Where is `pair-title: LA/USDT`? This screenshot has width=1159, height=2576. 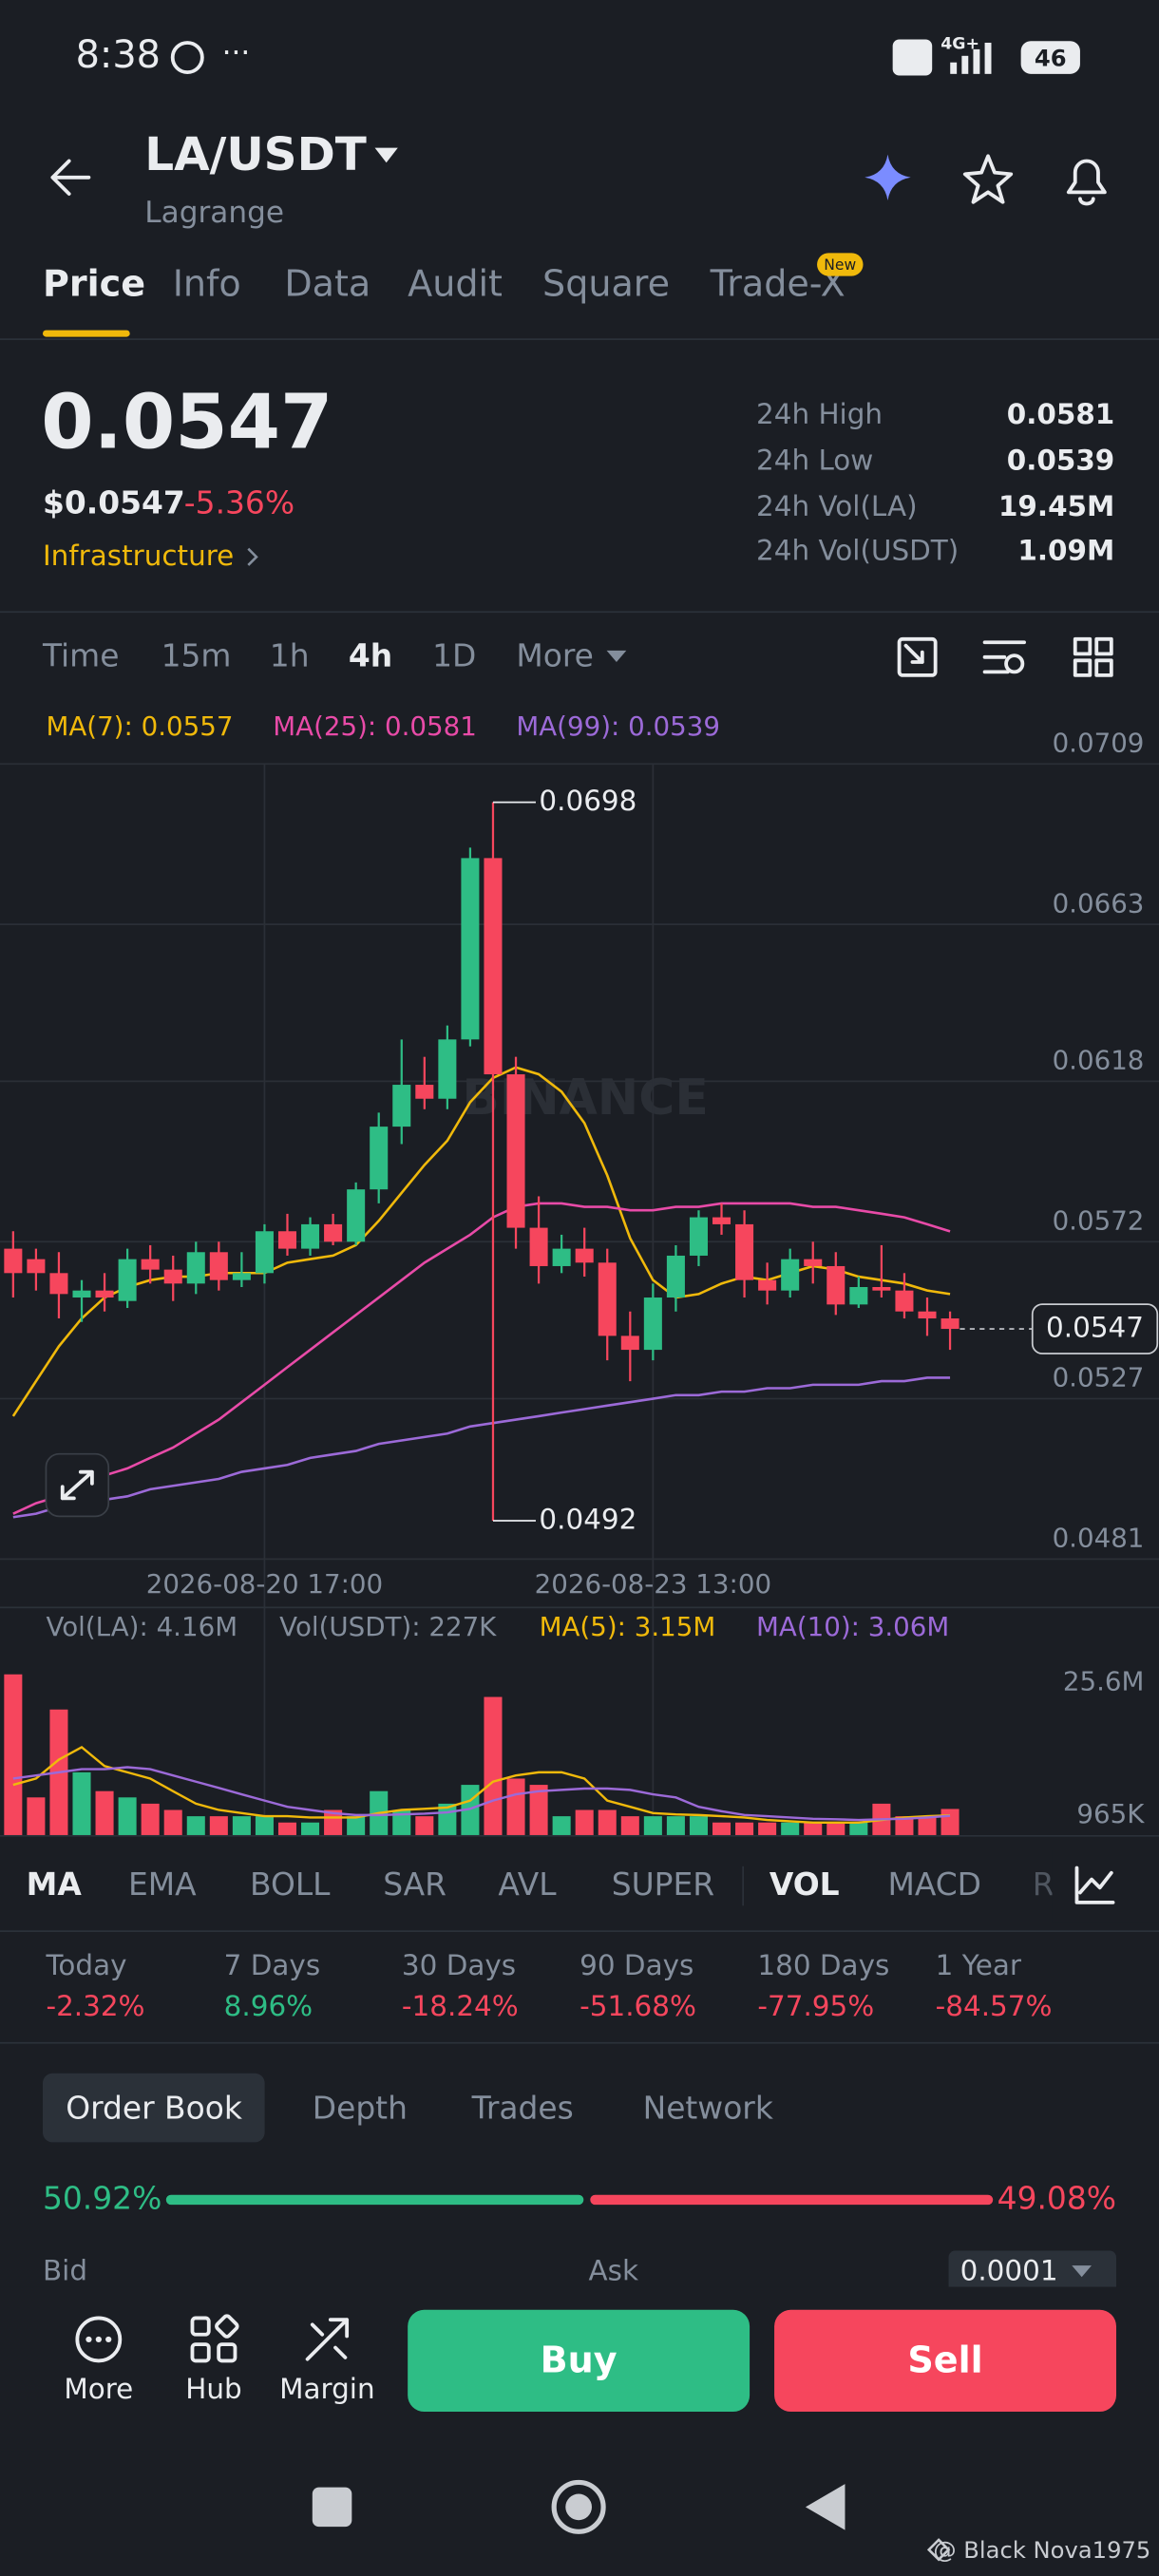
pair-title: LA/USDT is located at coordinates (255, 154).